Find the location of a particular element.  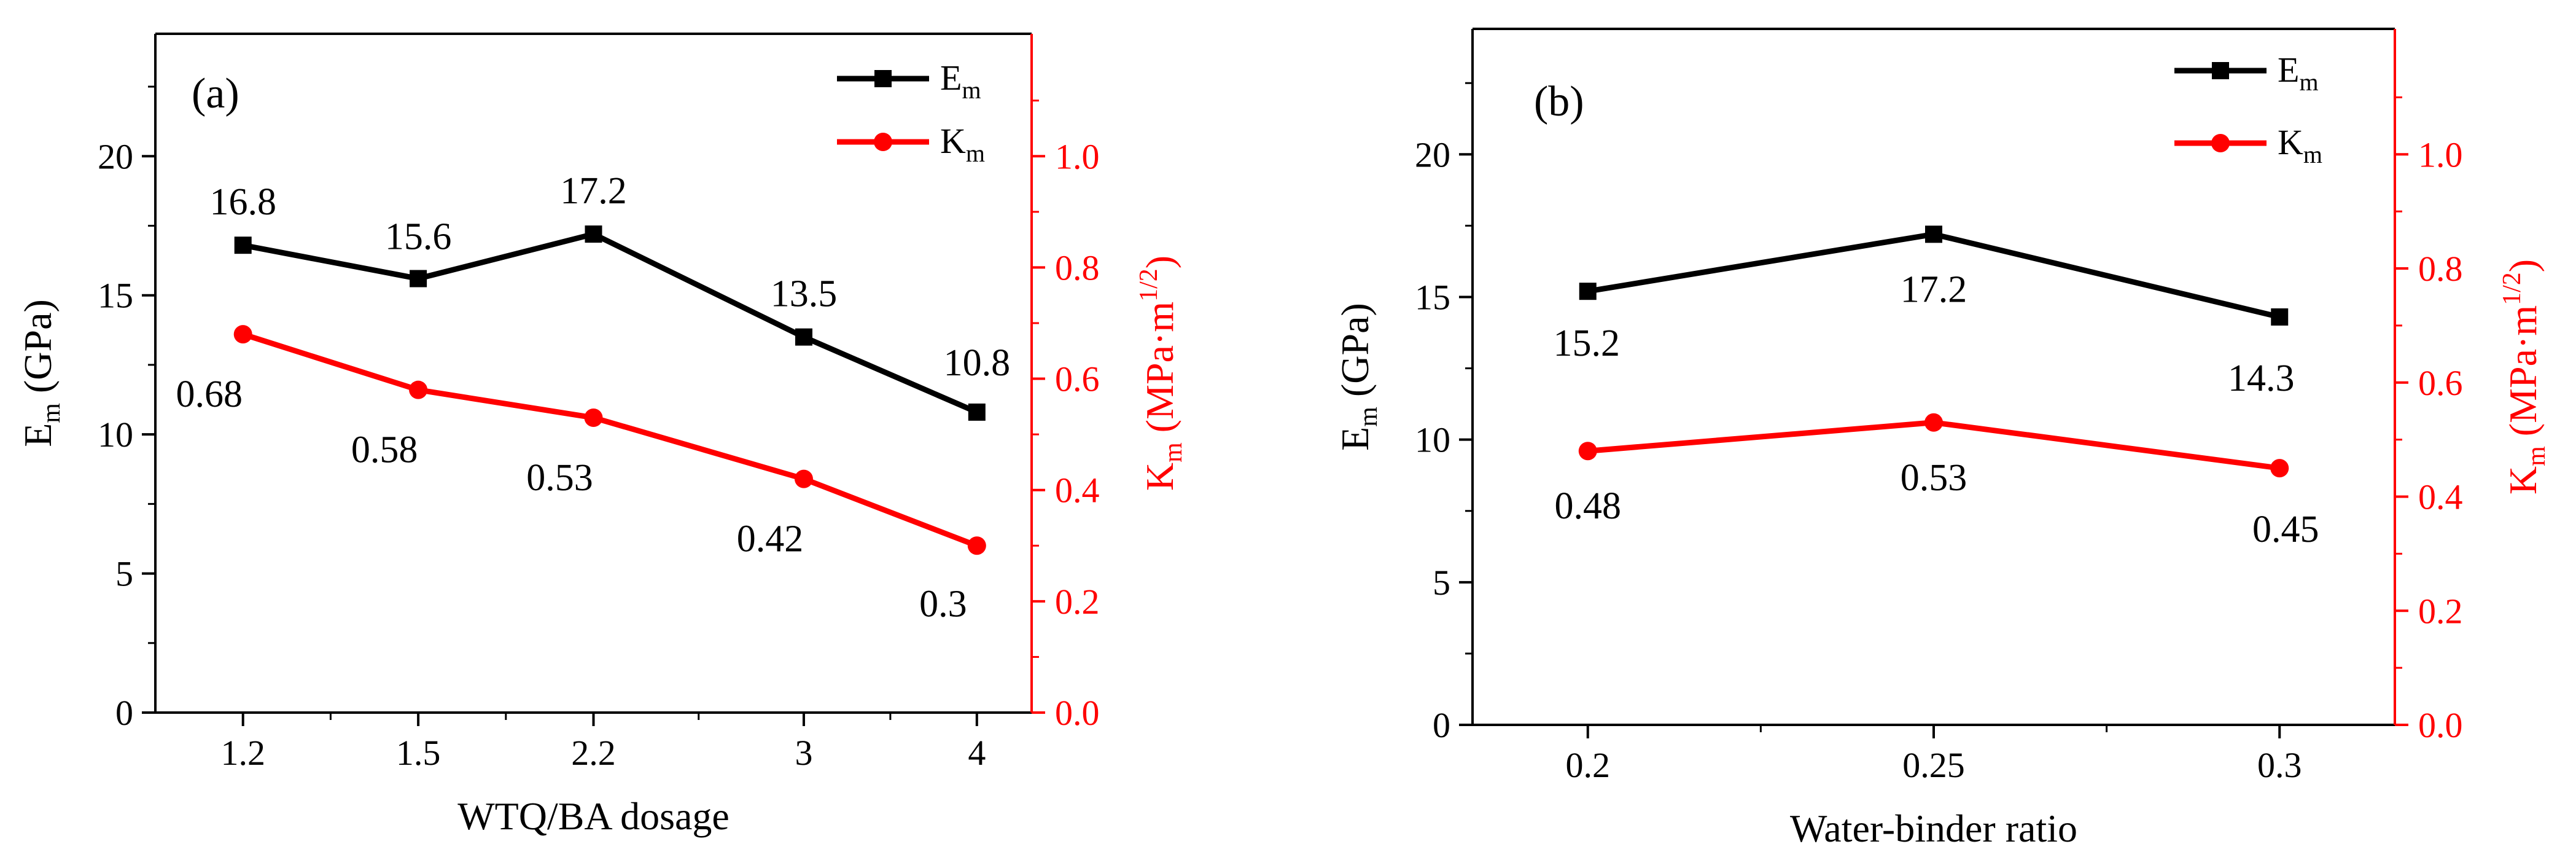

panel-label: (a) is located at coordinates (215, 93).